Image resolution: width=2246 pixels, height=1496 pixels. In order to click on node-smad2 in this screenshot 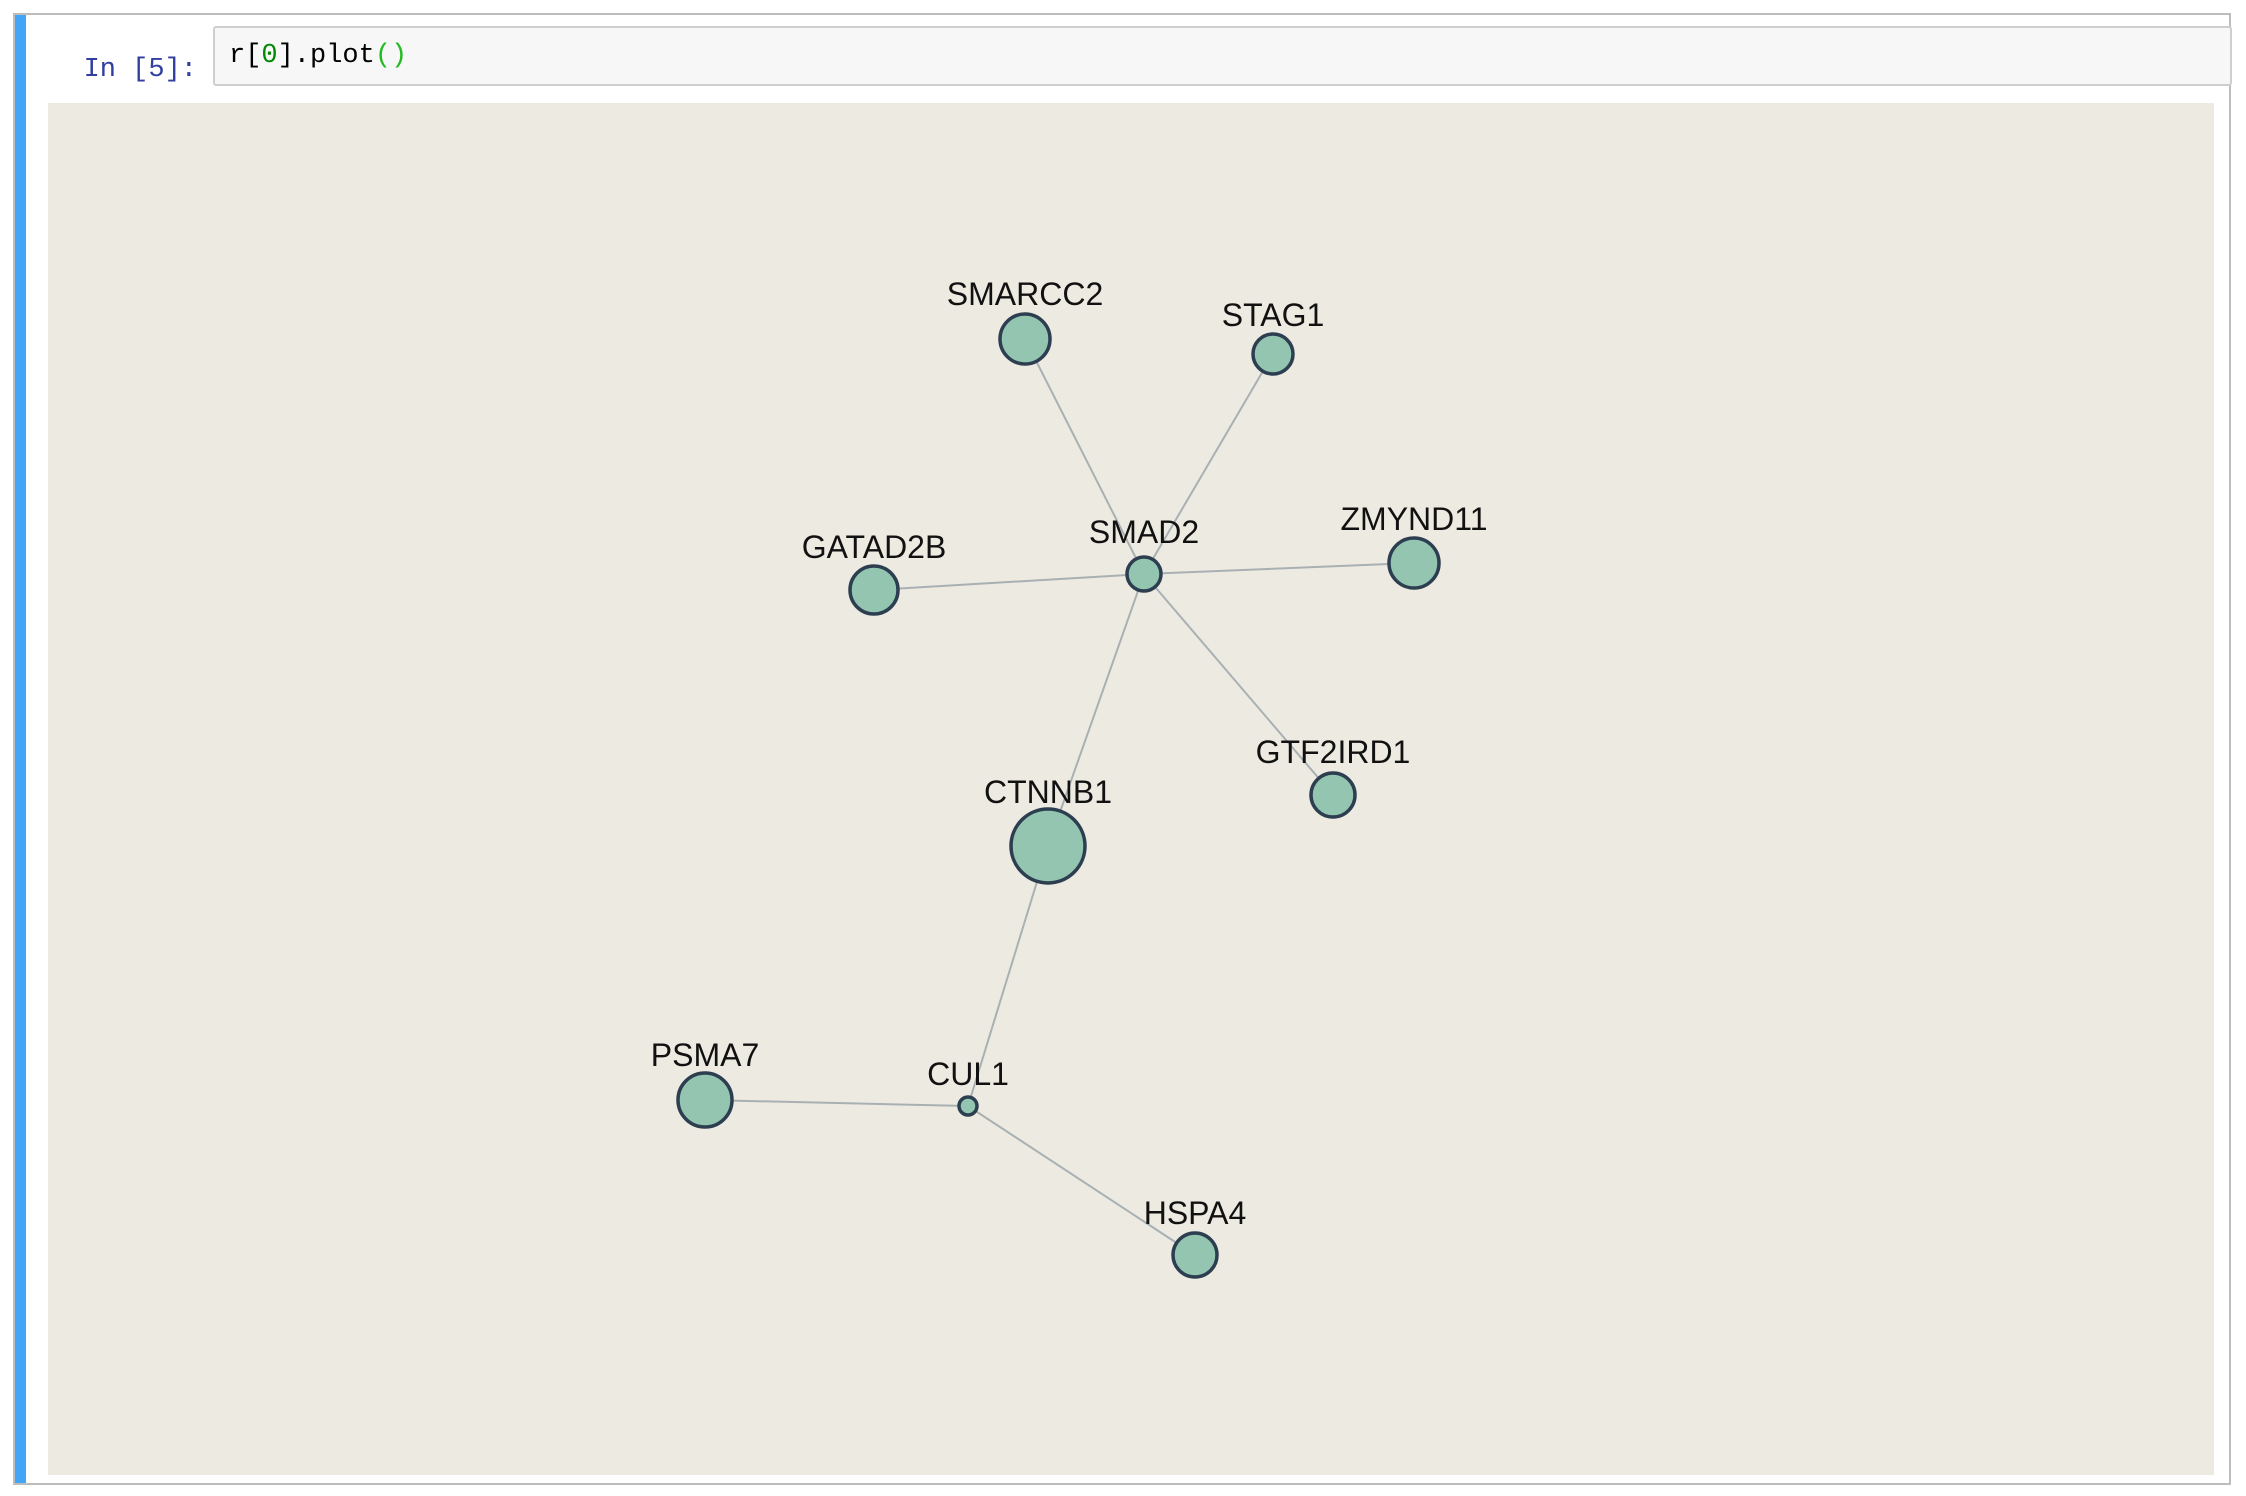, I will do `click(1144, 574)`.